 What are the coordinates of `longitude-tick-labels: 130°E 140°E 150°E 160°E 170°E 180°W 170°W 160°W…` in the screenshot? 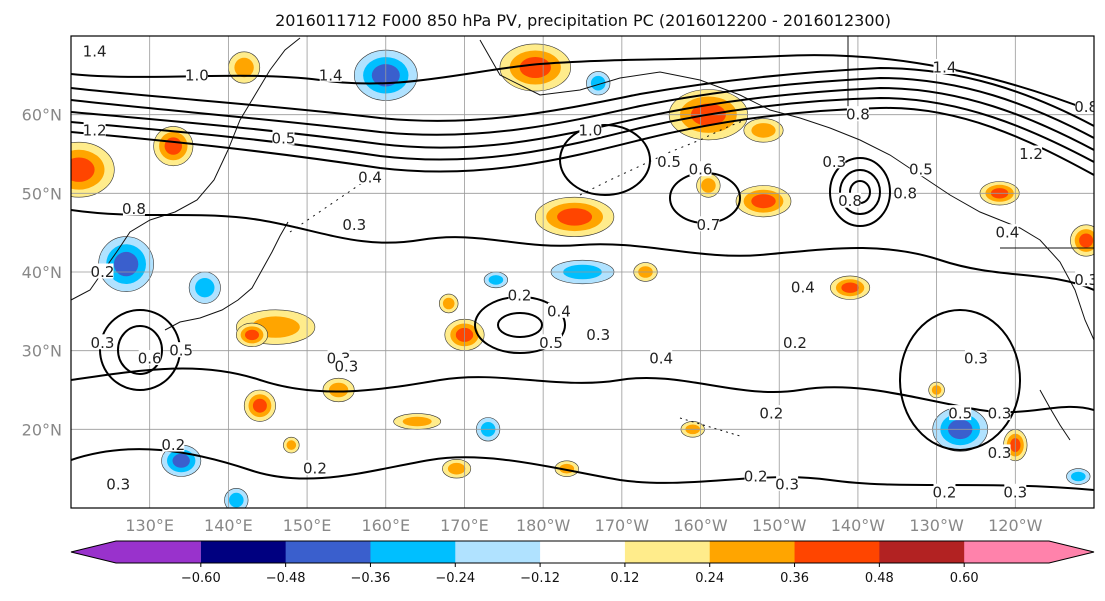 It's located at (583, 525).